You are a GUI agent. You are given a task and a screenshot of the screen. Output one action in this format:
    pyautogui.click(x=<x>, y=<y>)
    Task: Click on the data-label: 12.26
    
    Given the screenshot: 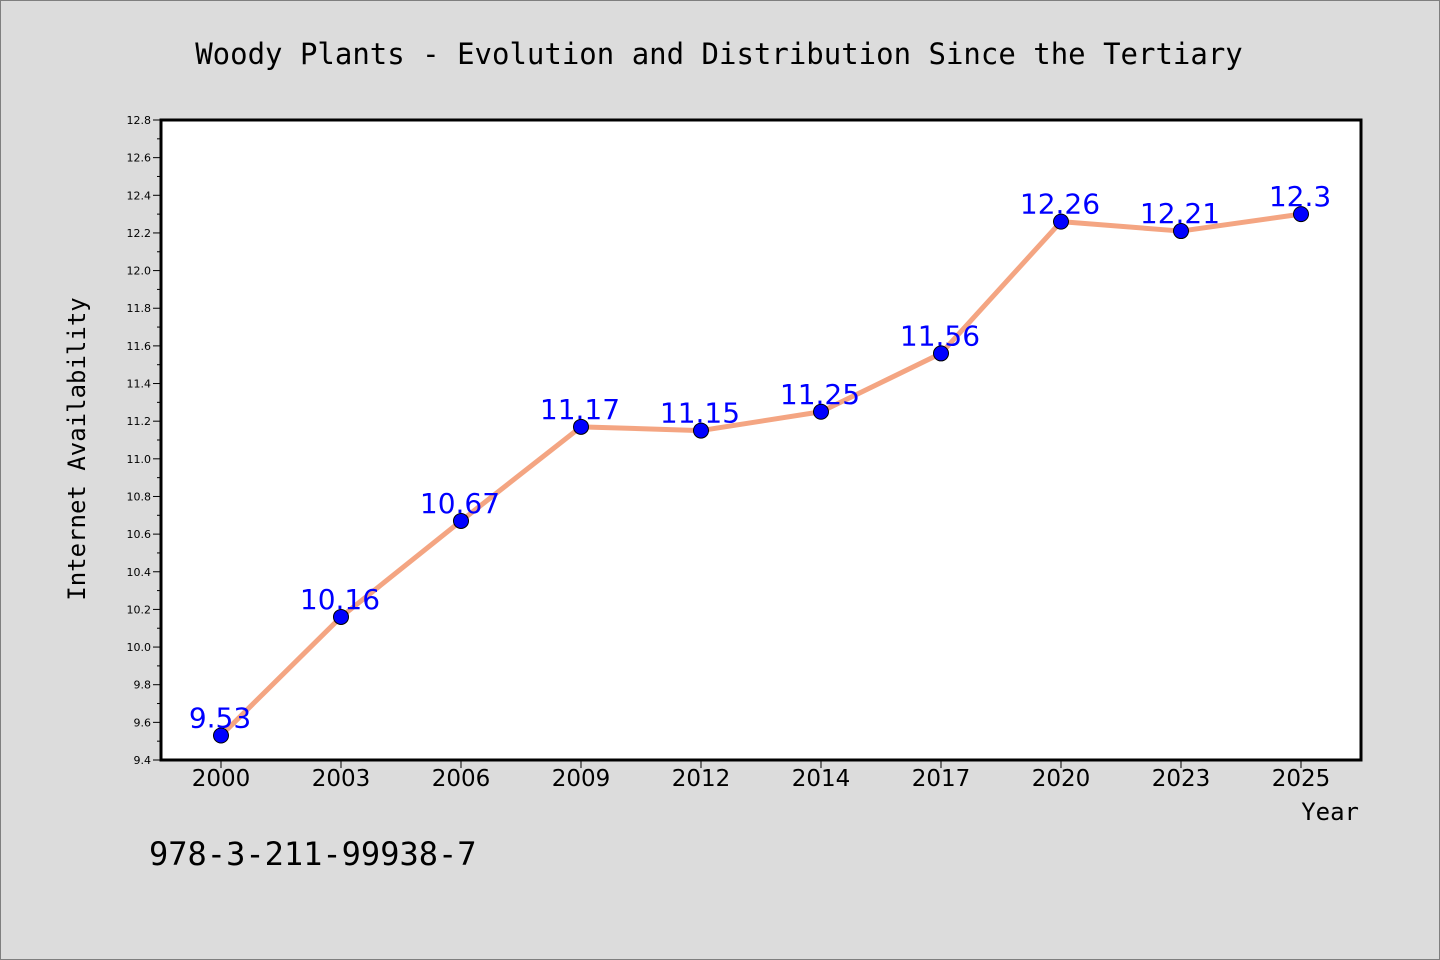 What is the action you would take?
    pyautogui.click(x=1060, y=204)
    